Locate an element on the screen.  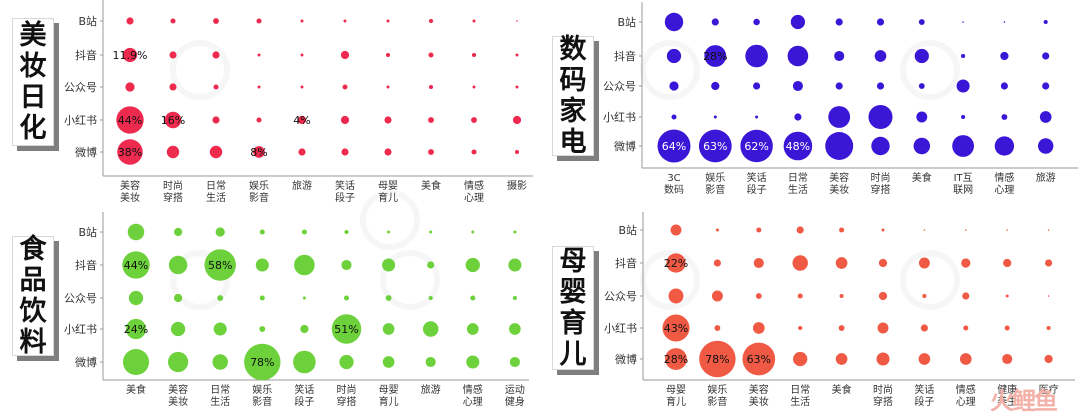
column-label: 美食 is located at coordinates (842, 389).